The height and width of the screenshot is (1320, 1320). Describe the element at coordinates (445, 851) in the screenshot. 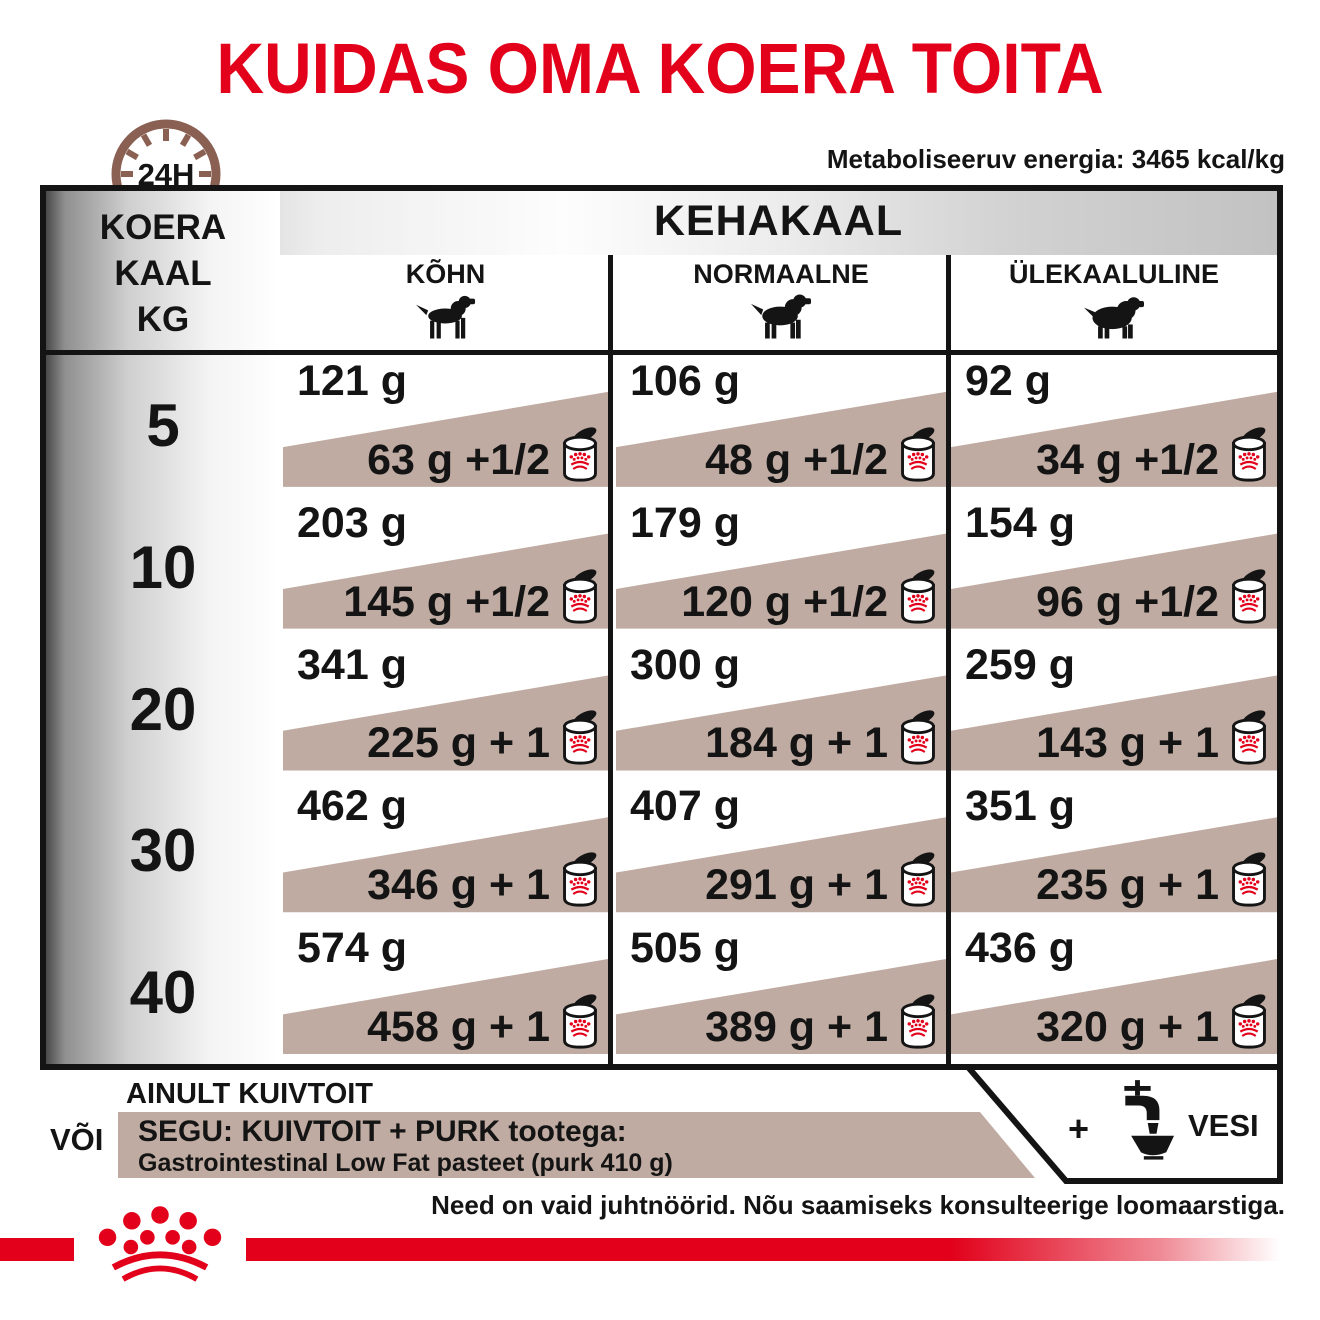

I see `cell-30-thin: 462 g 346 g + 1` at that location.